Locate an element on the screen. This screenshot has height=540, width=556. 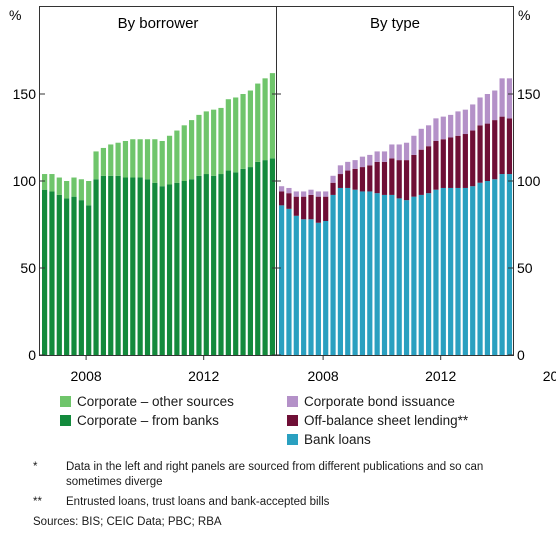
legend-swatch is located at coordinates (292, 420).